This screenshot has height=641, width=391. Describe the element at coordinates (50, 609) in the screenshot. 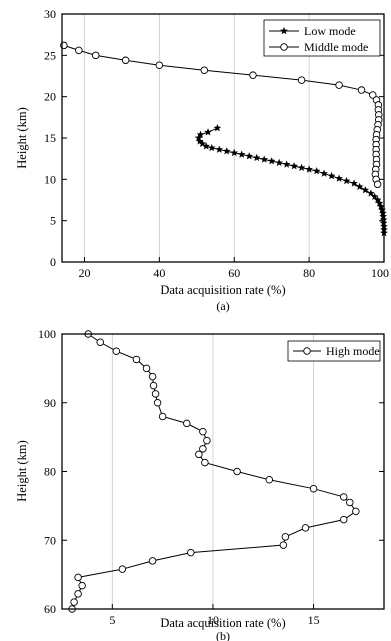

I see `chart-b-y-tick-label: 60` at that location.